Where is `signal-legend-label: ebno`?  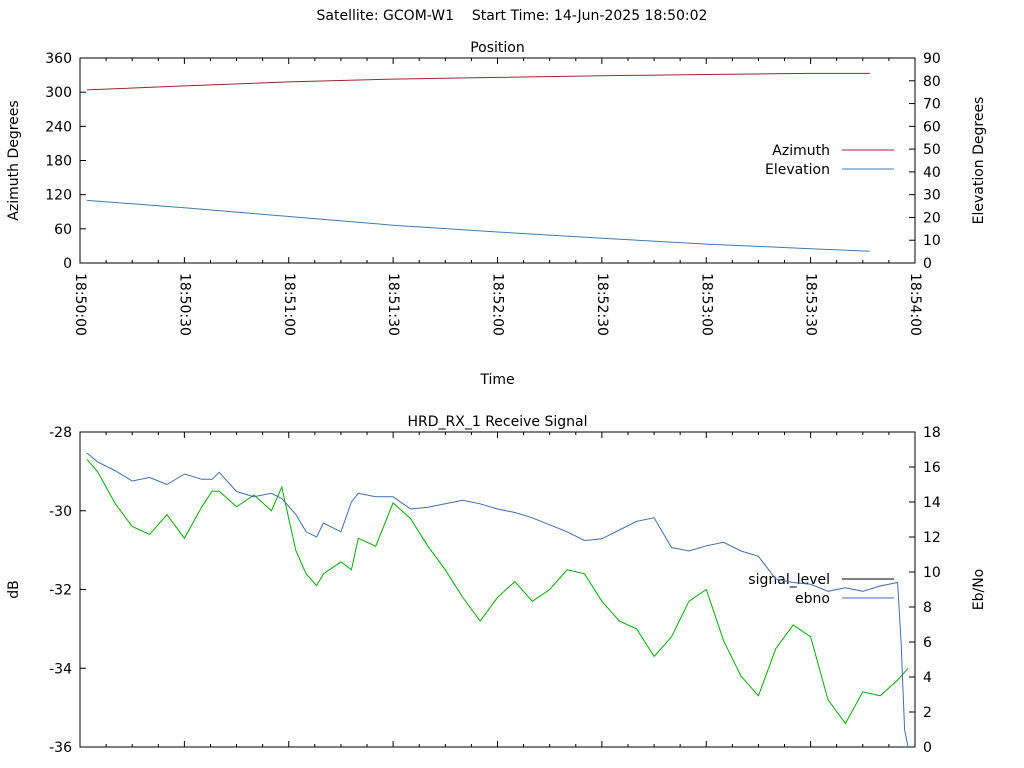
signal-legend-label: ebno is located at coordinates (812, 599).